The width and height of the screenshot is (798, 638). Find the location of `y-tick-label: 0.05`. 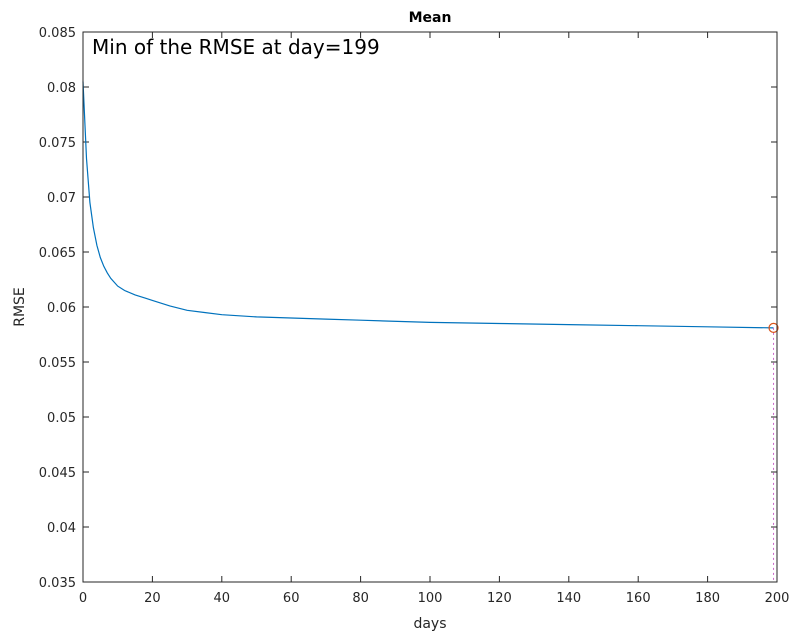

y-tick-label: 0.05 is located at coordinates (61, 418).